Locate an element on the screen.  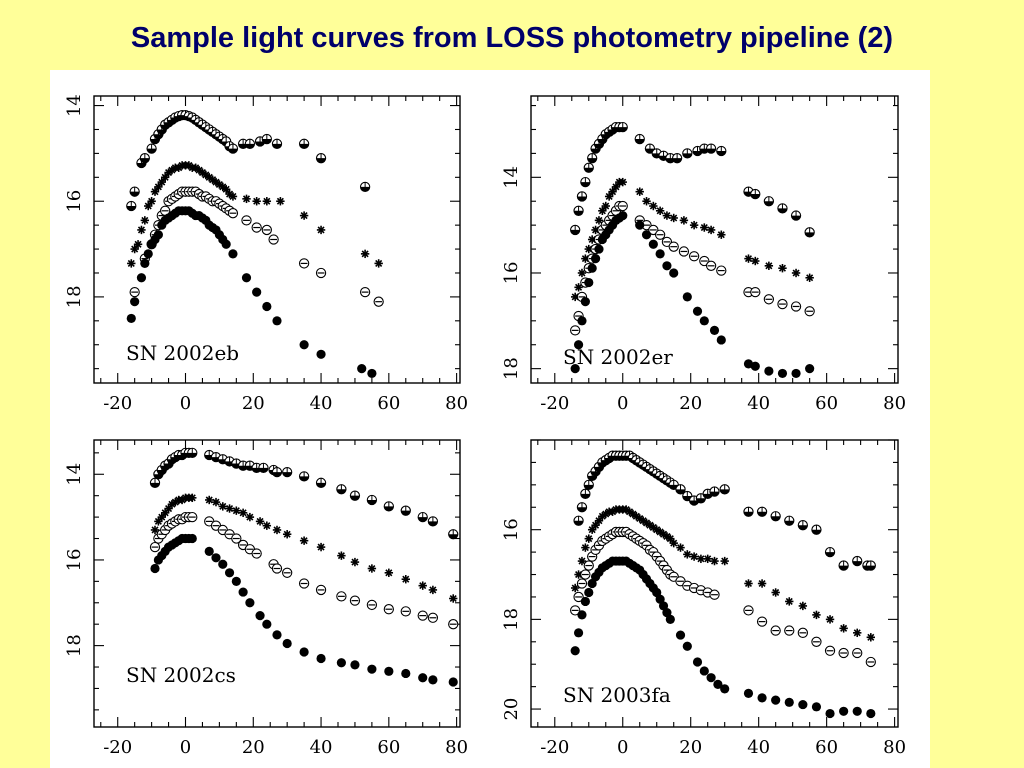
y-tick-label: 14 is located at coordinates (511, 177).